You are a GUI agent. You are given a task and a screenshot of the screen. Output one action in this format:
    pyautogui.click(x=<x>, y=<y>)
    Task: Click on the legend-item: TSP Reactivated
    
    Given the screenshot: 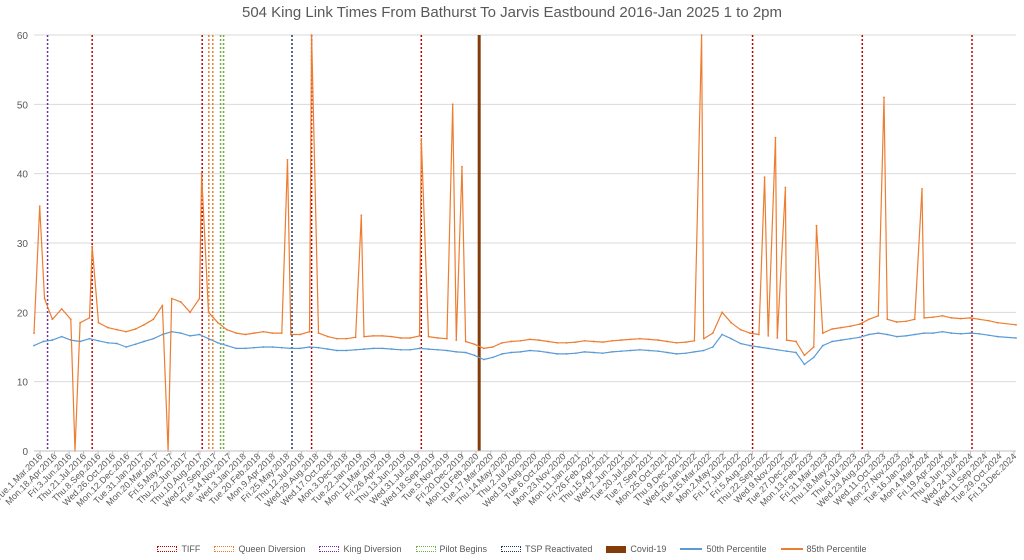 What is the action you would take?
    pyautogui.click(x=546, y=549)
    